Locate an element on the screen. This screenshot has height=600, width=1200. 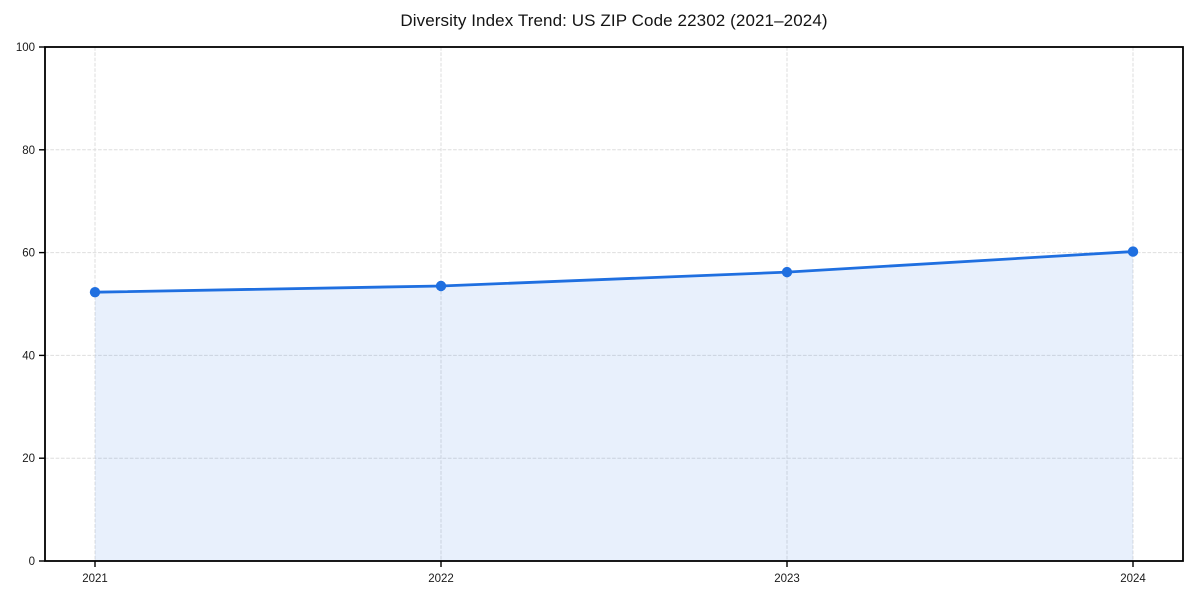
x-tick-label-2021: 2021 is located at coordinates (95, 579).